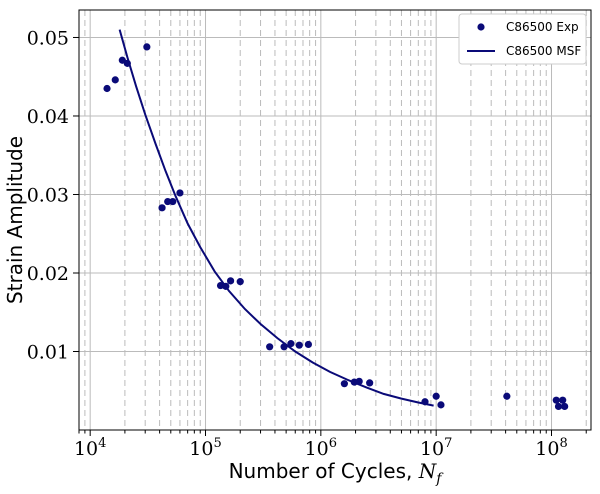  What do you see at coordinates (522, 39) in the screenshot?
I see `legend: C86500 Exp C86500 MSF` at bounding box center [522, 39].